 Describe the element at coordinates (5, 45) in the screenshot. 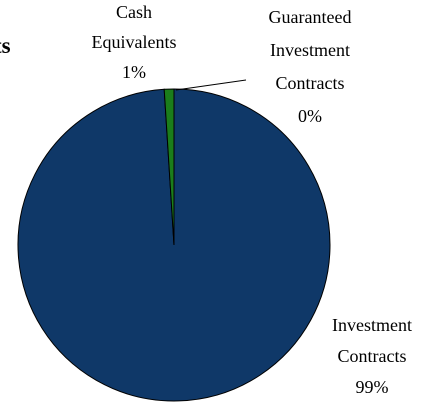

I see `chart-title: ts` at that location.